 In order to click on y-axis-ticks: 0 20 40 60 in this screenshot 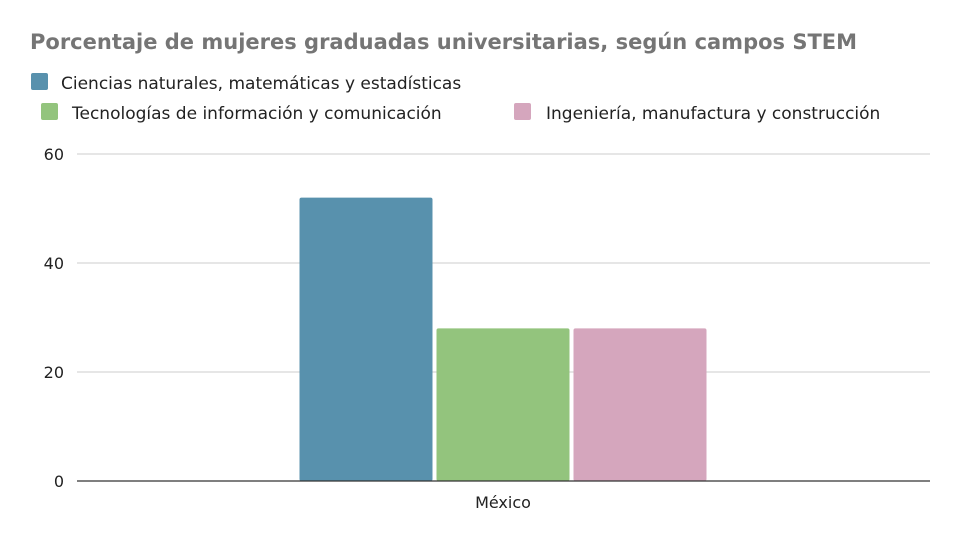, I will do `click(54, 318)`.